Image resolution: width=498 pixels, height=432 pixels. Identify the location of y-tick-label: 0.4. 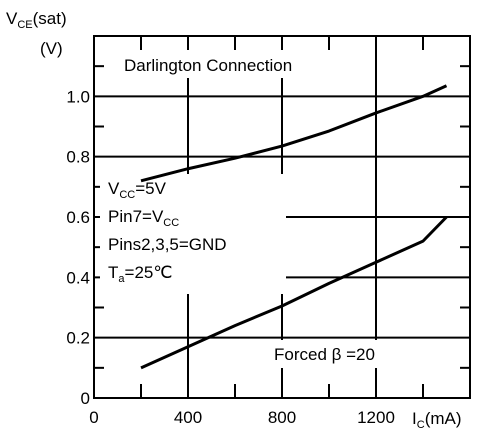
(78, 277).